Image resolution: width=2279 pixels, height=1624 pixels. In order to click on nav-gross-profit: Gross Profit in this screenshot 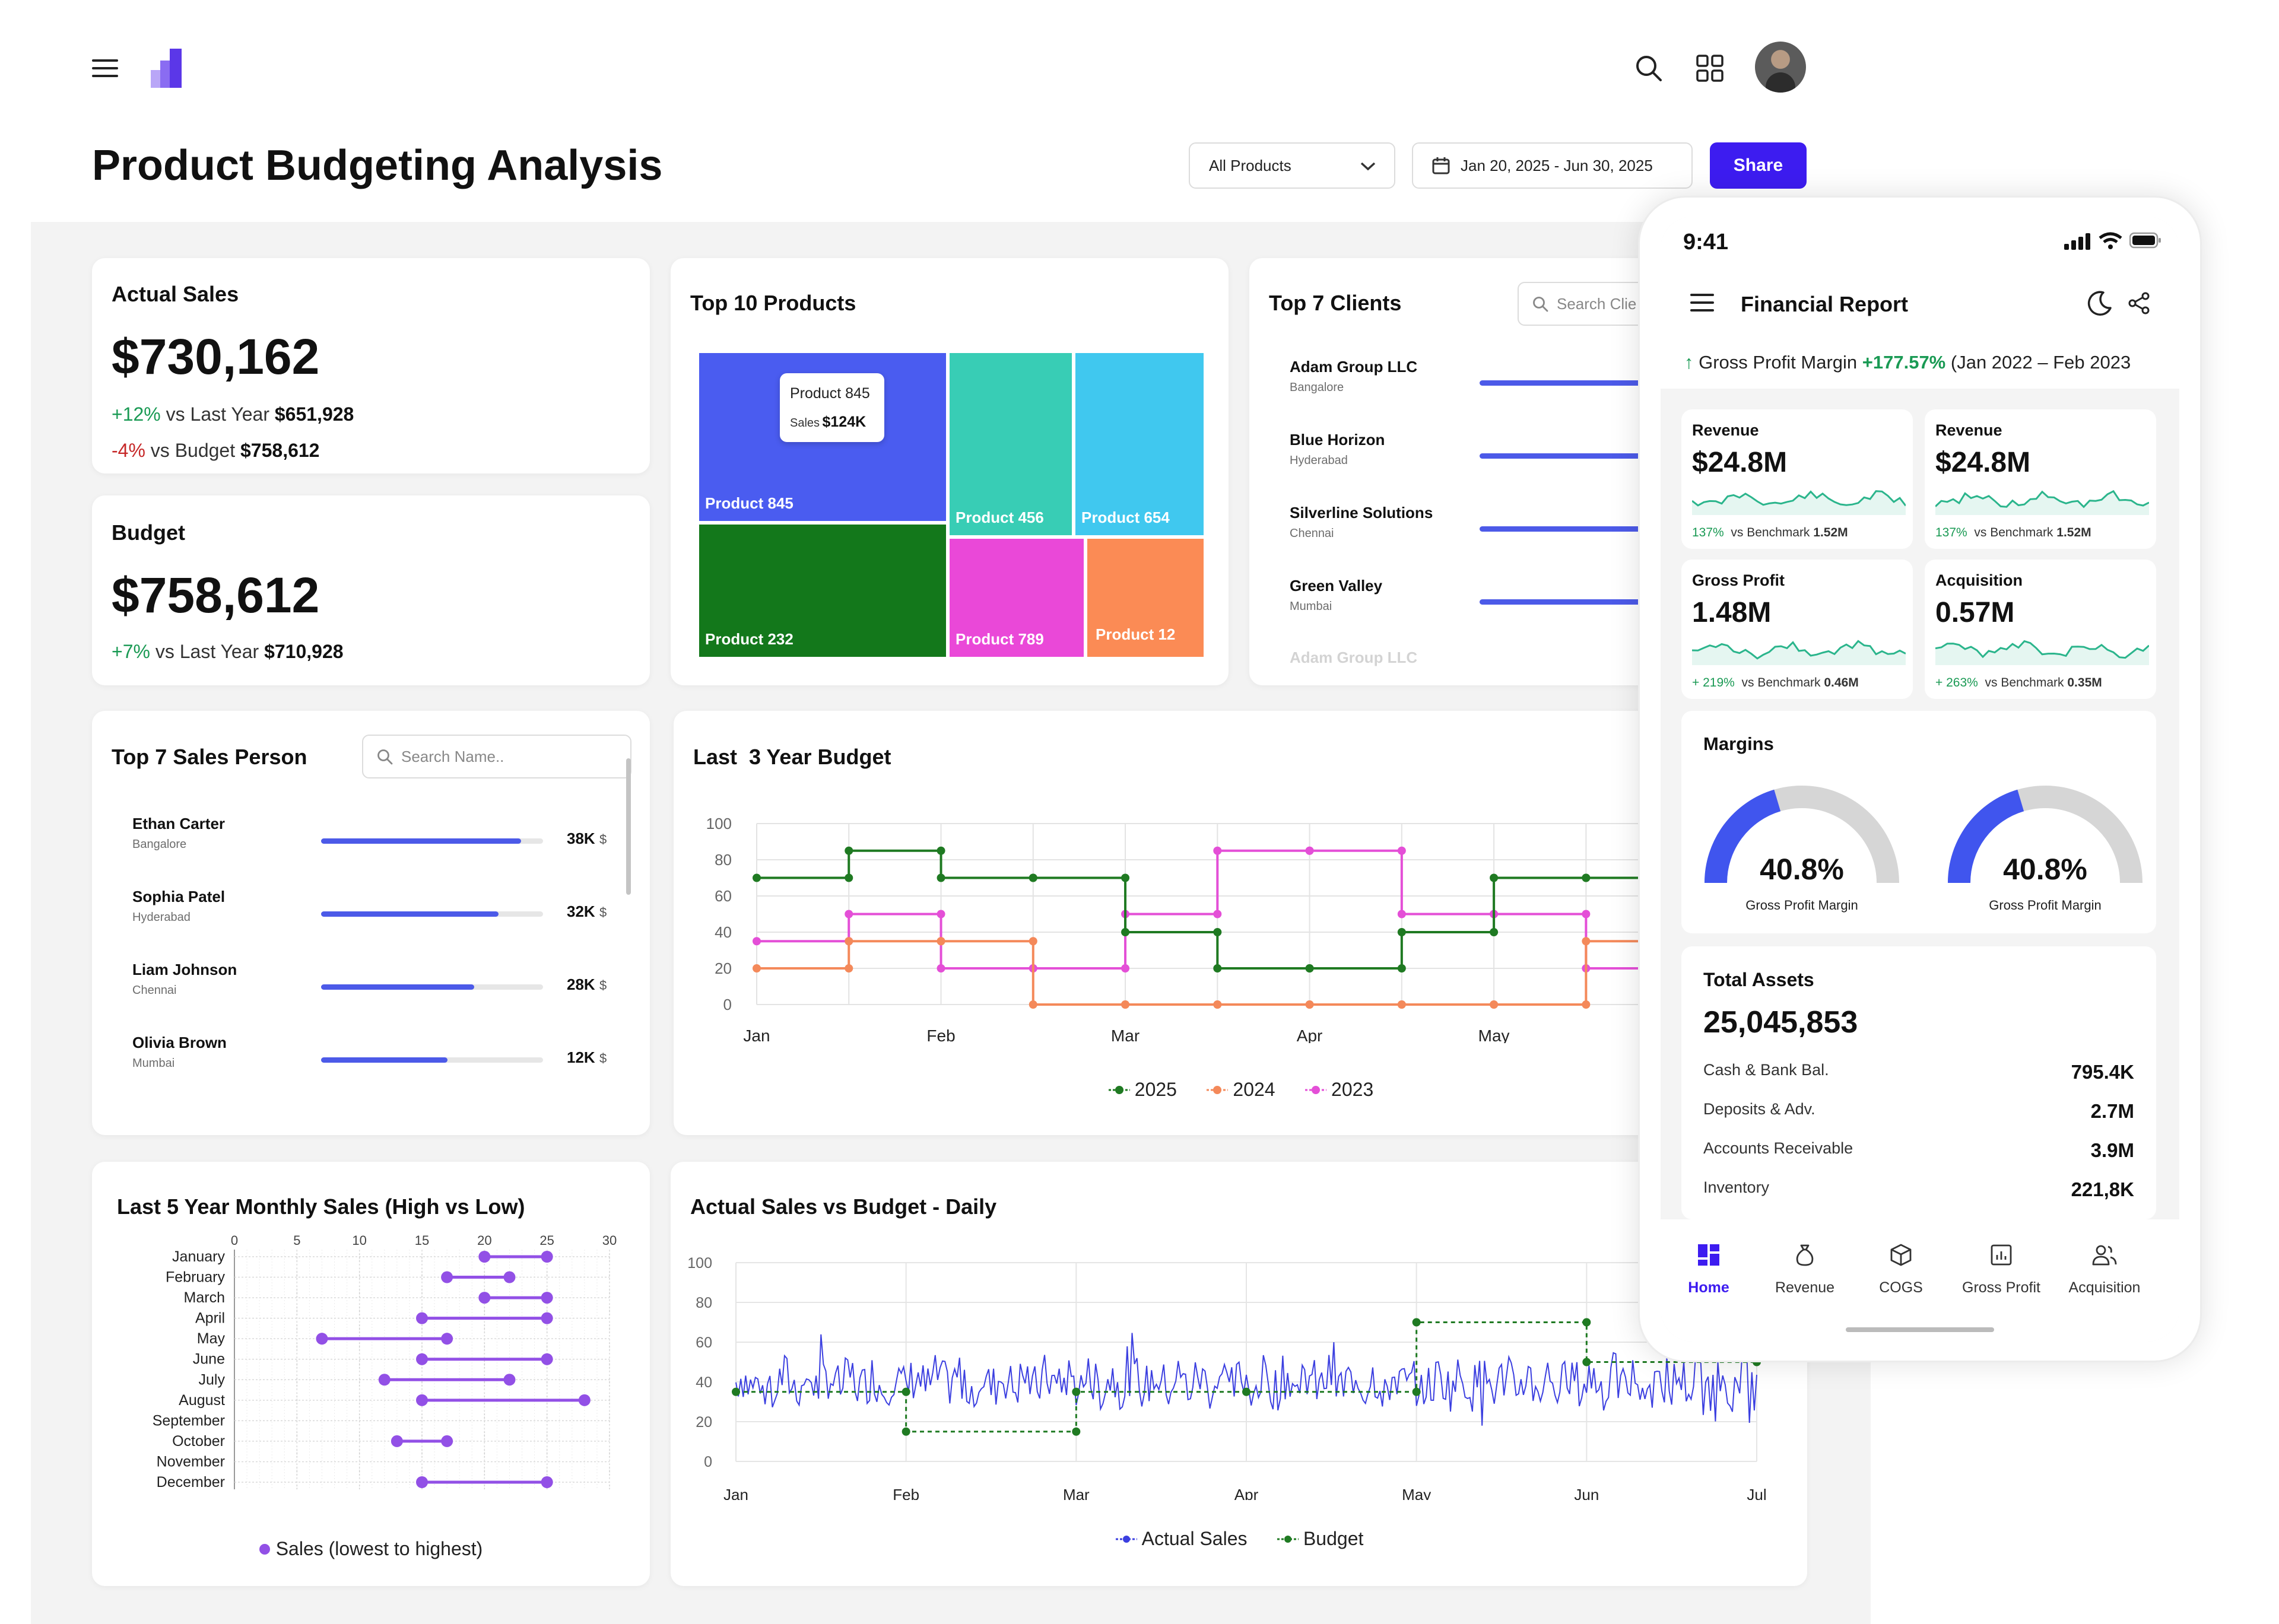, I will do `click(2001, 1269)`.